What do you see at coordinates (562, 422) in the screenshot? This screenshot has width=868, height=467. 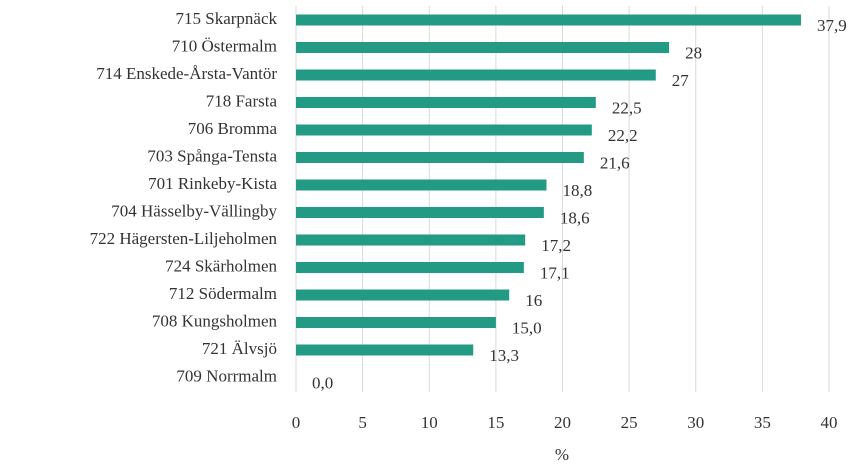 I see `x-tick-label: 20` at bounding box center [562, 422].